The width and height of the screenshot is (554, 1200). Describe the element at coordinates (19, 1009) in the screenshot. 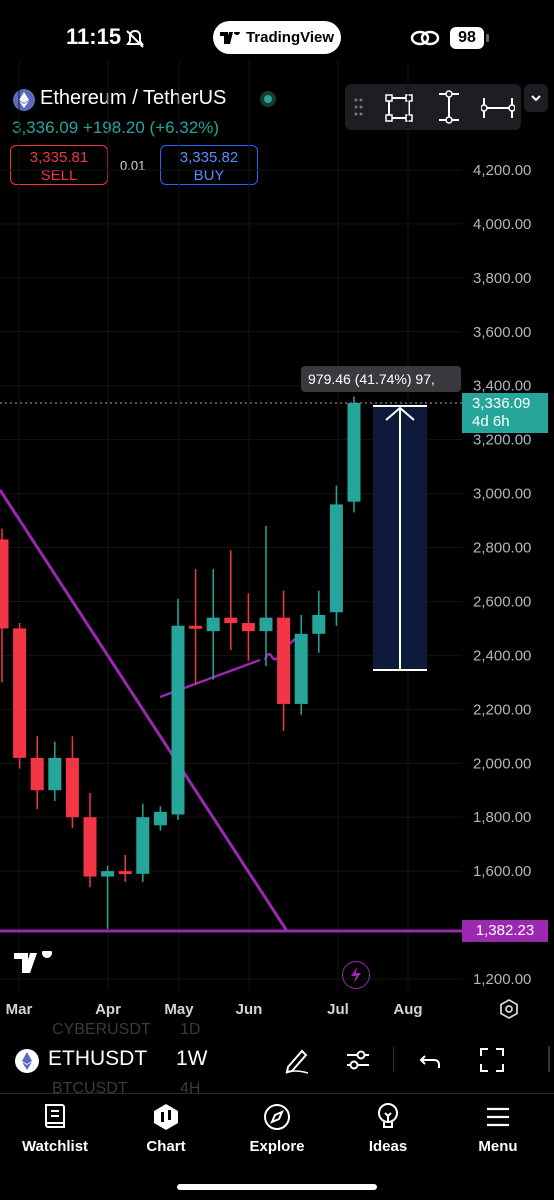

I see `x-tick-label: Mar` at that location.